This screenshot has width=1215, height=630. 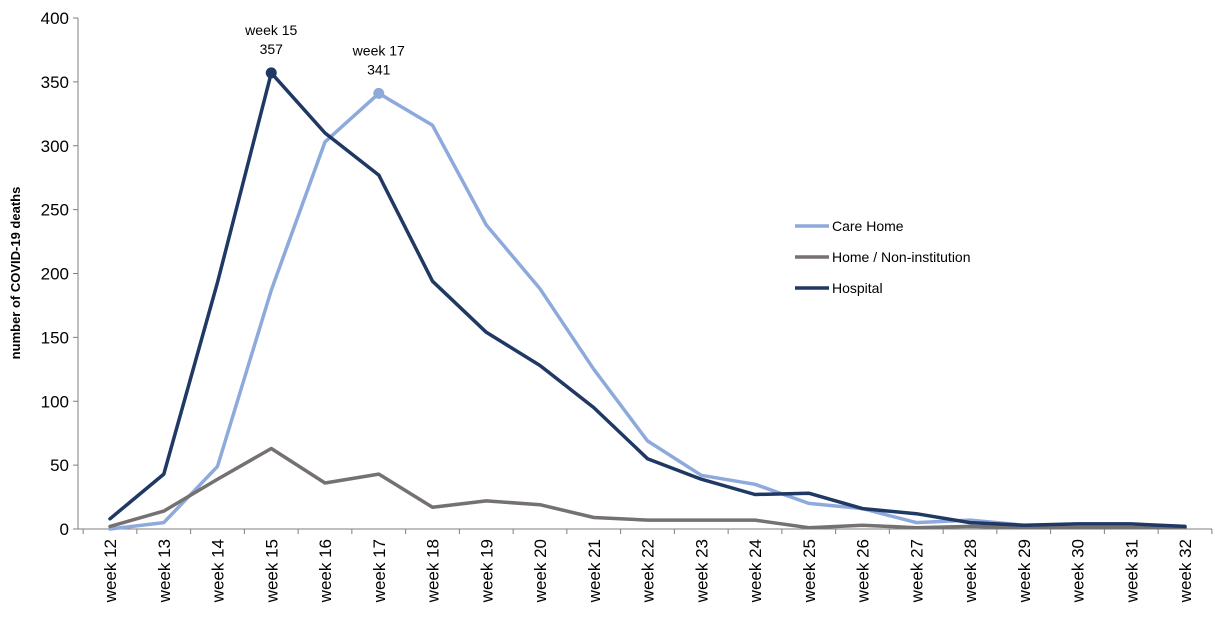 I want to click on y-tick-label: 50, so click(x=59, y=465).